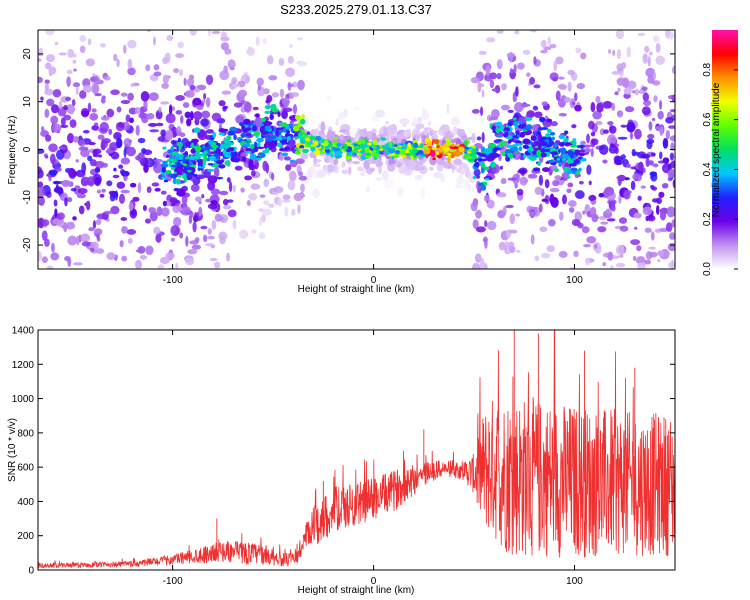 The width and height of the screenshot is (750, 600). Describe the element at coordinates (25, 468) in the screenshot. I see `y-tick-label: 600` at that location.